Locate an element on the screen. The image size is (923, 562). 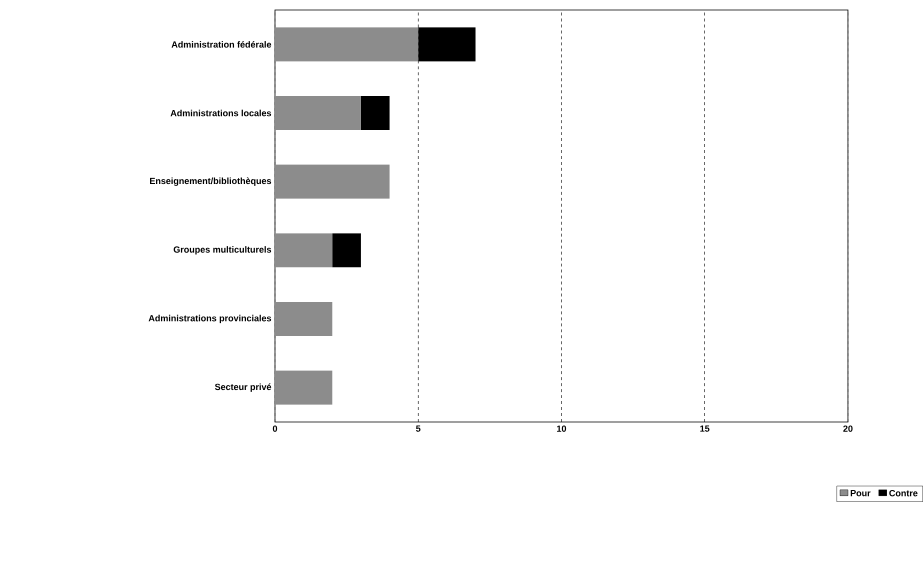
x-tick-label: 5 is located at coordinates (418, 428).